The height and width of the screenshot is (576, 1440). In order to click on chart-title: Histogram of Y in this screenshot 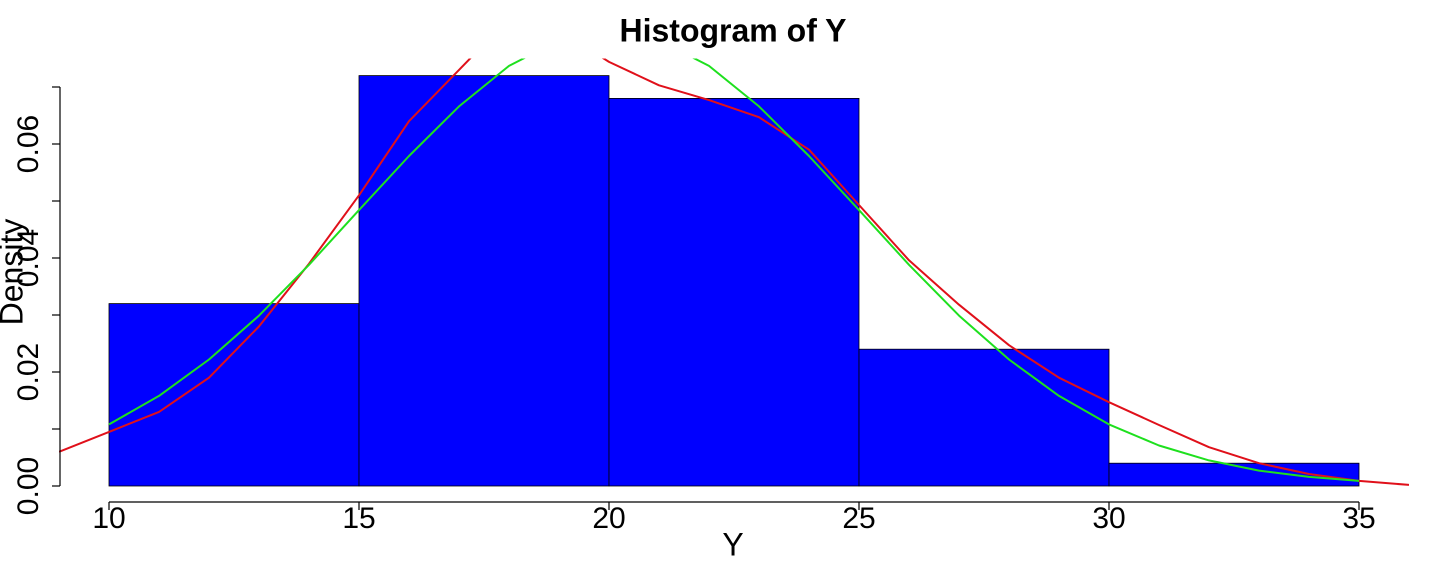, I will do `click(733, 30)`.